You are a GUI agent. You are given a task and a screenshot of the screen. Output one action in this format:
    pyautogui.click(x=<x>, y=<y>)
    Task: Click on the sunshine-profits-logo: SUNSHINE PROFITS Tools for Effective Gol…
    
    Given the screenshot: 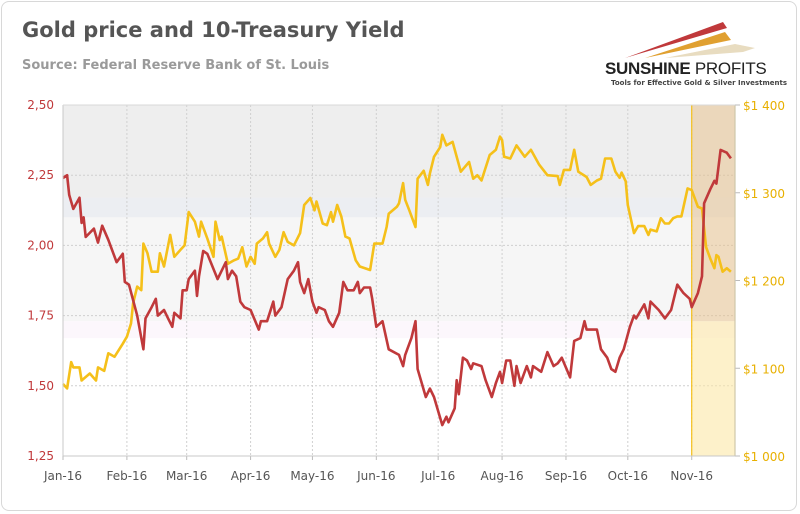 What is the action you would take?
    pyautogui.click(x=696, y=55)
    